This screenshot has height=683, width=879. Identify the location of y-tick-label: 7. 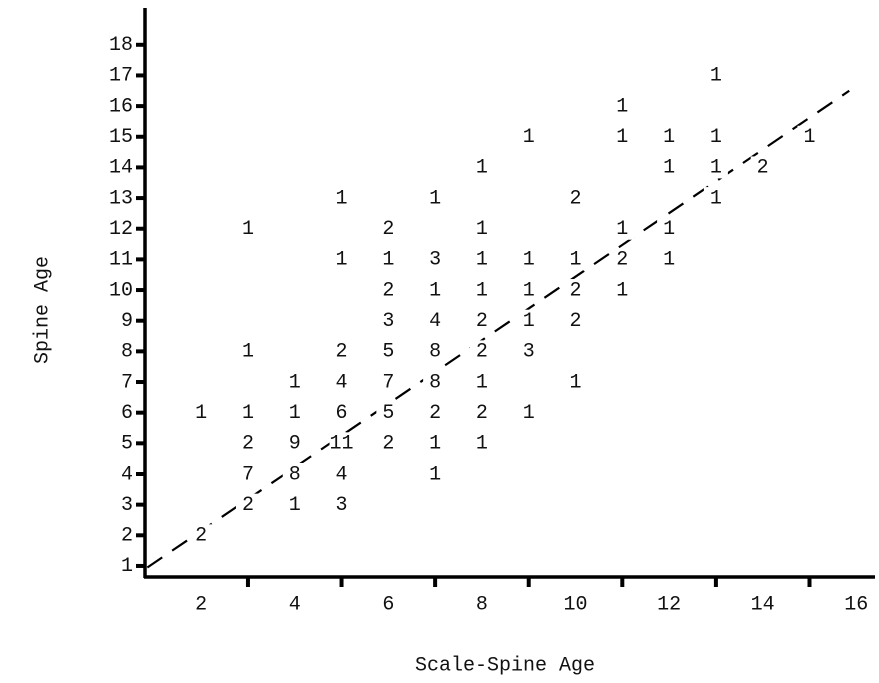
(127, 382).